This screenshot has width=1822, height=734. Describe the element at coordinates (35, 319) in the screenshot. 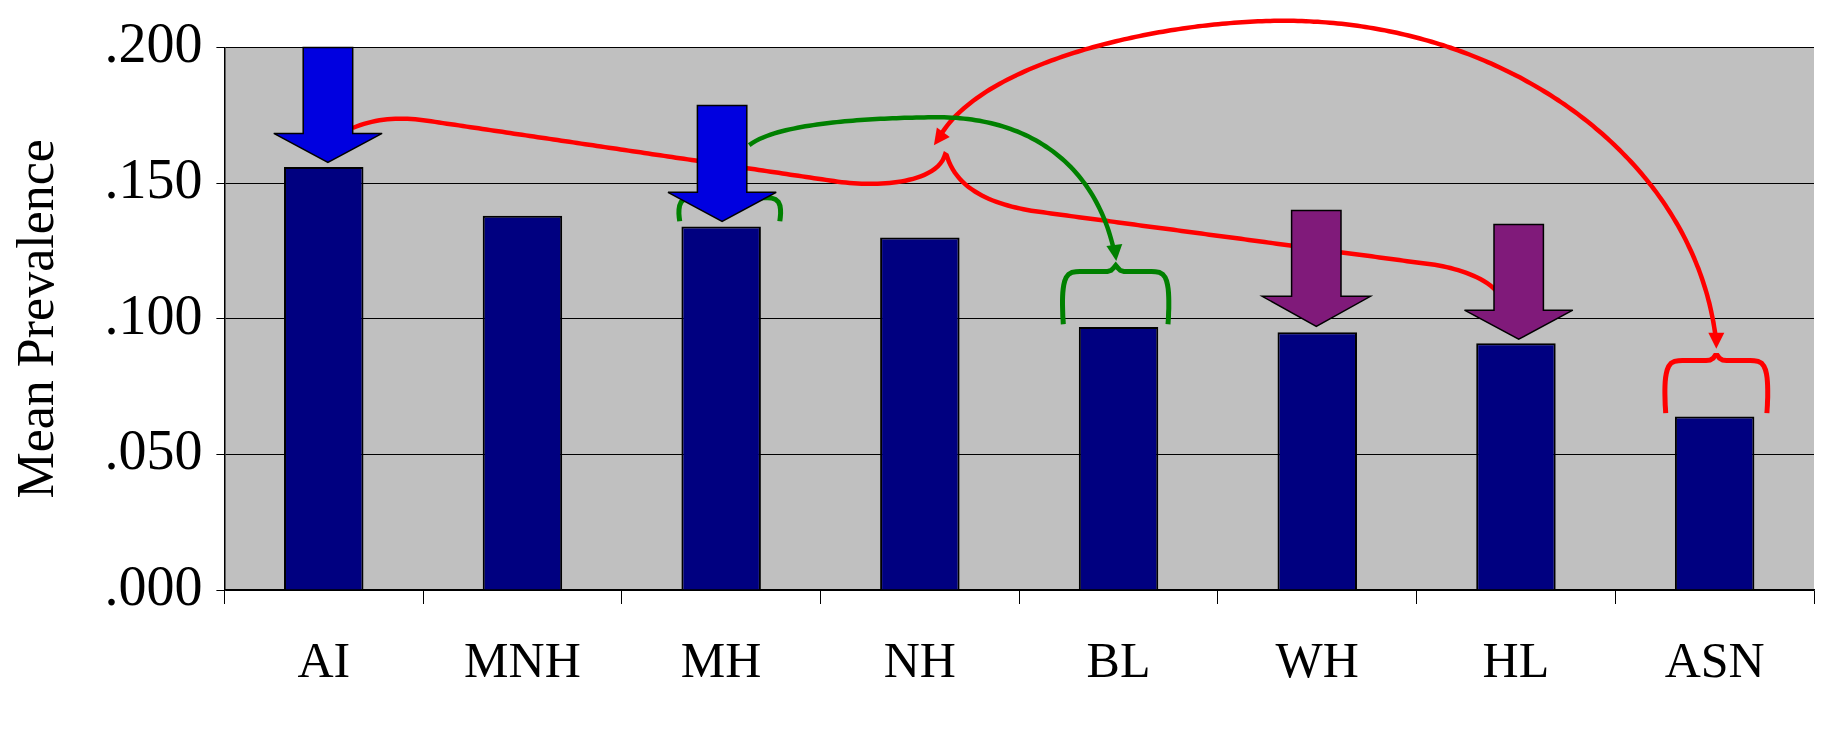

I see `y-axis-title: Mean Prevalence` at that location.